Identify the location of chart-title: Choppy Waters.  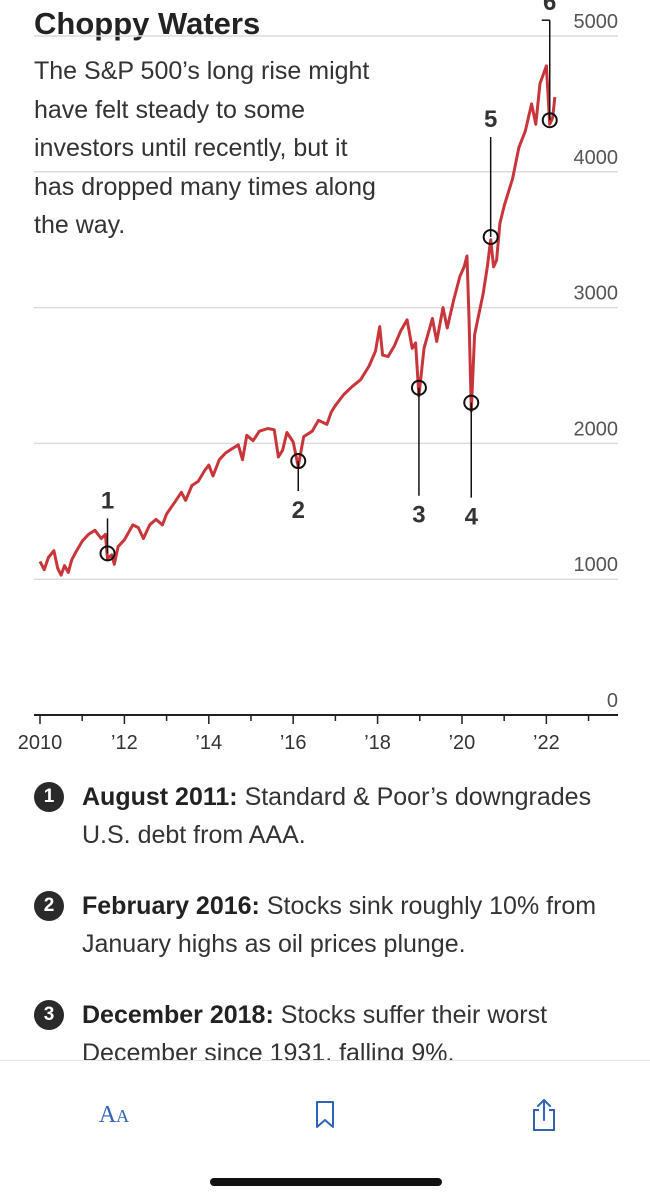
(147, 23).